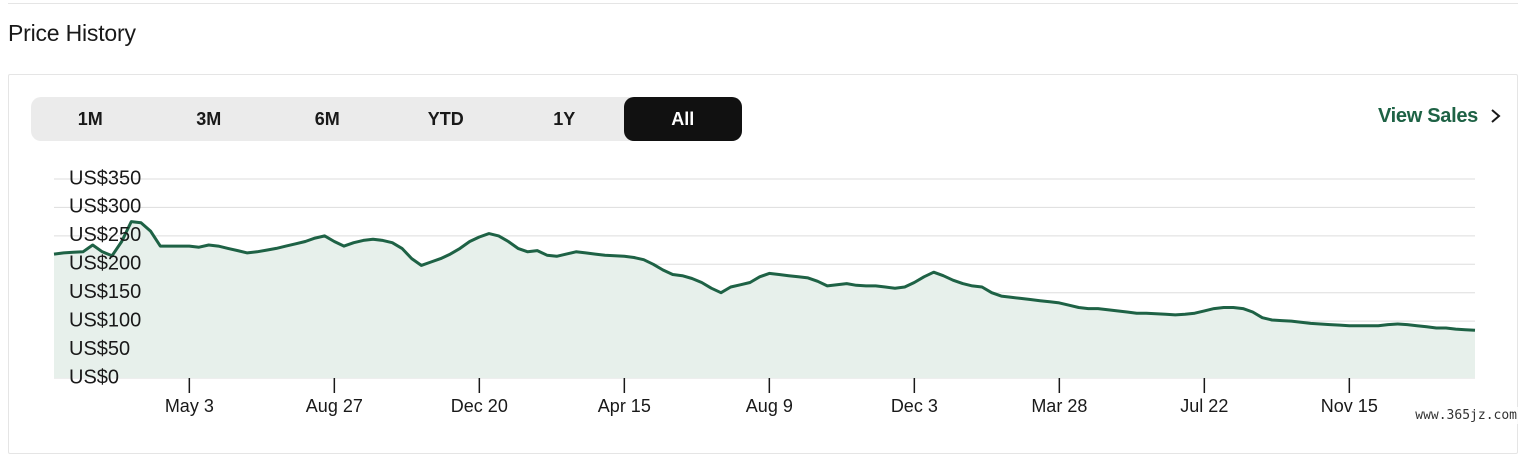 Image resolution: width=1526 pixels, height=454 pixels. I want to click on y-tick-label: US$50, so click(99, 349).